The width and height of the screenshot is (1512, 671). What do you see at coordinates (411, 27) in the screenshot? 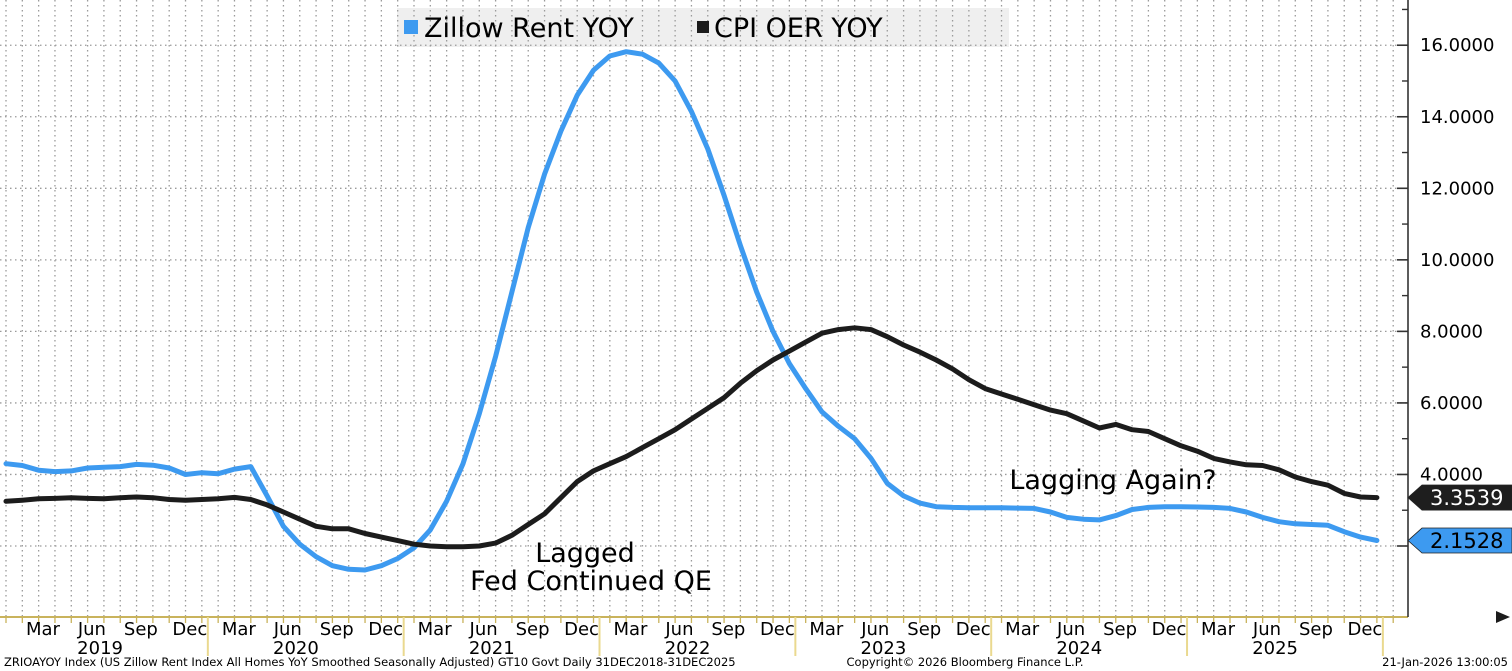
I see `legend-swatch-zillow` at bounding box center [411, 27].